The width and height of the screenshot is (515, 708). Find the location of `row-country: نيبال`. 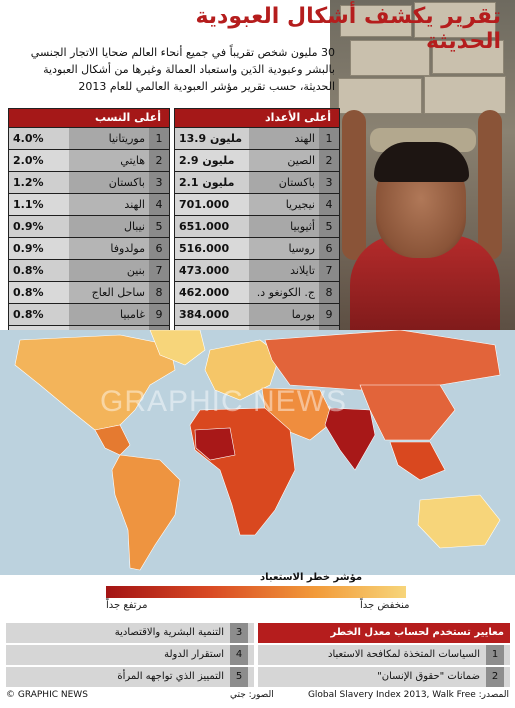

row-country: نيبال is located at coordinates (109, 226).